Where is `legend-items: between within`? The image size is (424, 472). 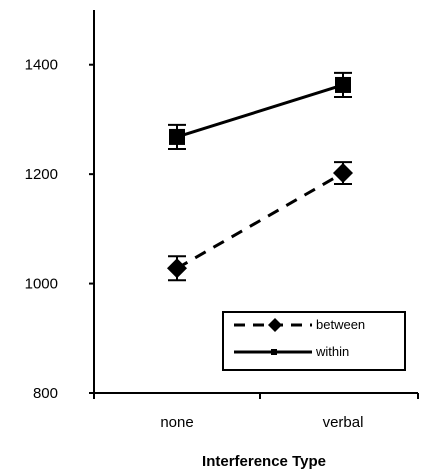 legend-items: between within is located at coordinates (299, 338).